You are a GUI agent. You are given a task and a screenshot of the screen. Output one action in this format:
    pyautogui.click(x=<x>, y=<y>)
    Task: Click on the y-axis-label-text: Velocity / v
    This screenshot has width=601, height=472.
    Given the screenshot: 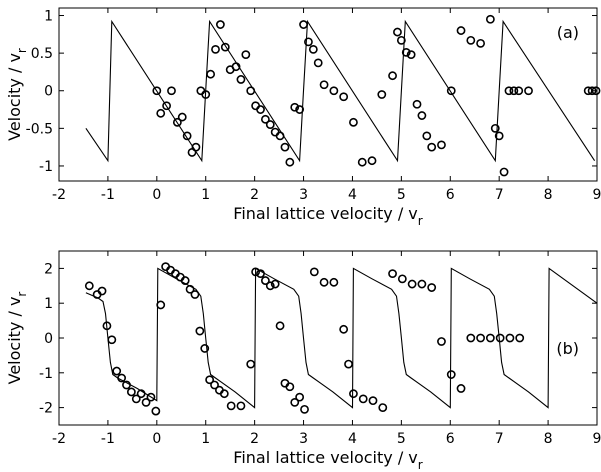 What is the action you would take?
    pyautogui.click(x=14, y=341)
    